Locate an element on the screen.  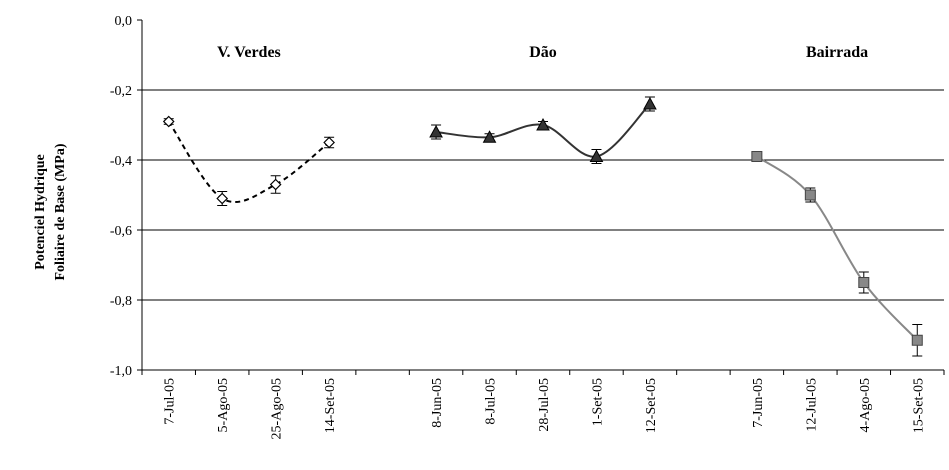
group-title: V. Verdes is located at coordinates (249, 52).